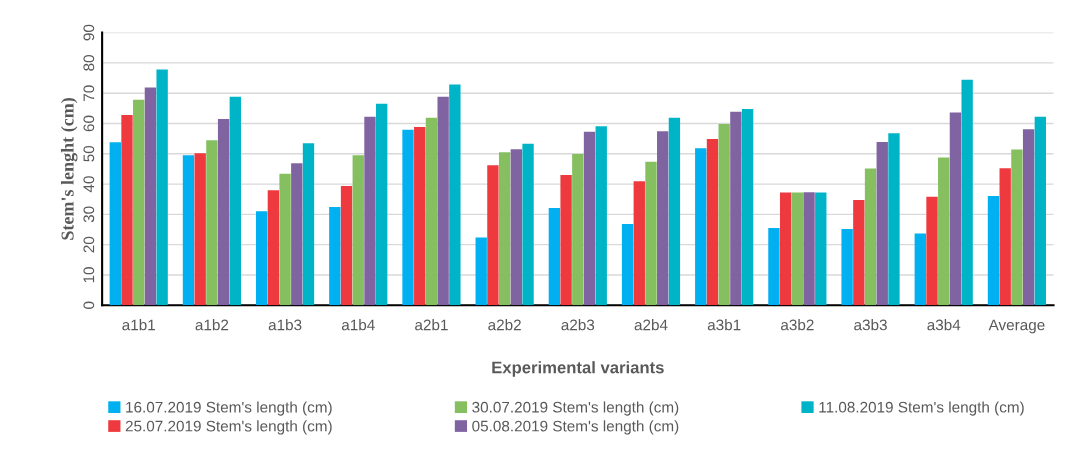 Image resolution: width=1075 pixels, height=466 pixels. What do you see at coordinates (89, 93) in the screenshot?
I see `y-tick-label: 70` at bounding box center [89, 93].